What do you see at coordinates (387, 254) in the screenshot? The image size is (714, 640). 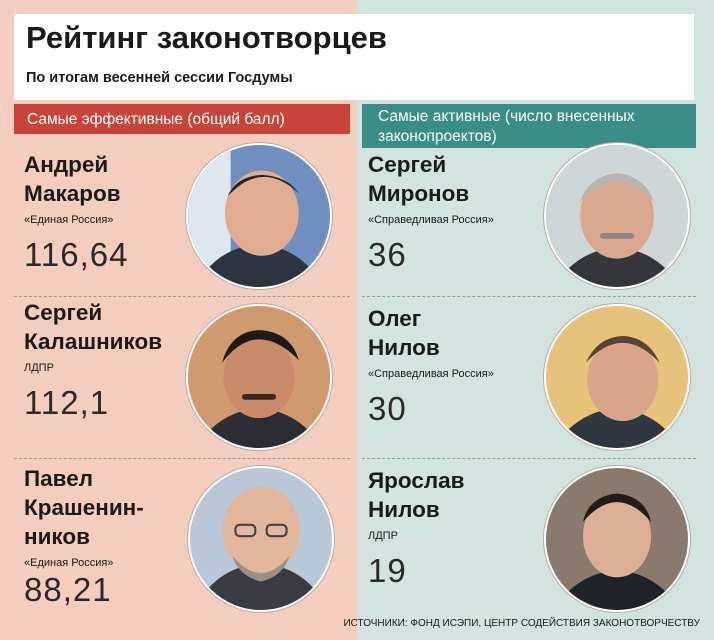 I see `score-value: 36` at bounding box center [387, 254].